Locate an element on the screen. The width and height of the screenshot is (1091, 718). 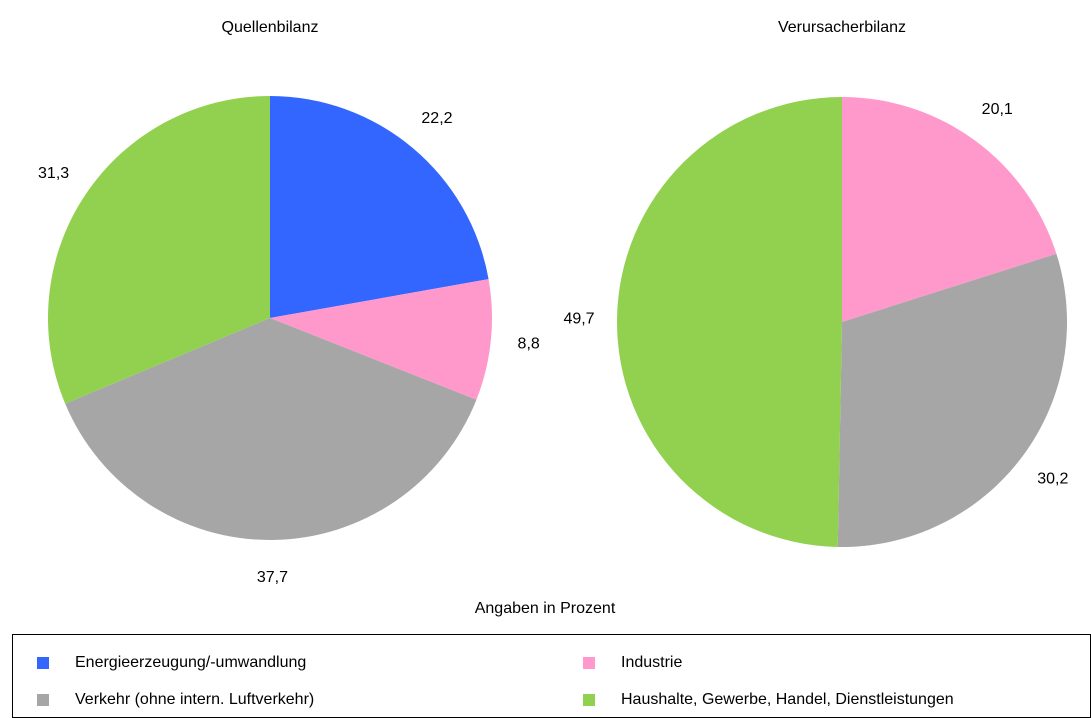
note: Angaben in Prozent is located at coordinates (545, 608).